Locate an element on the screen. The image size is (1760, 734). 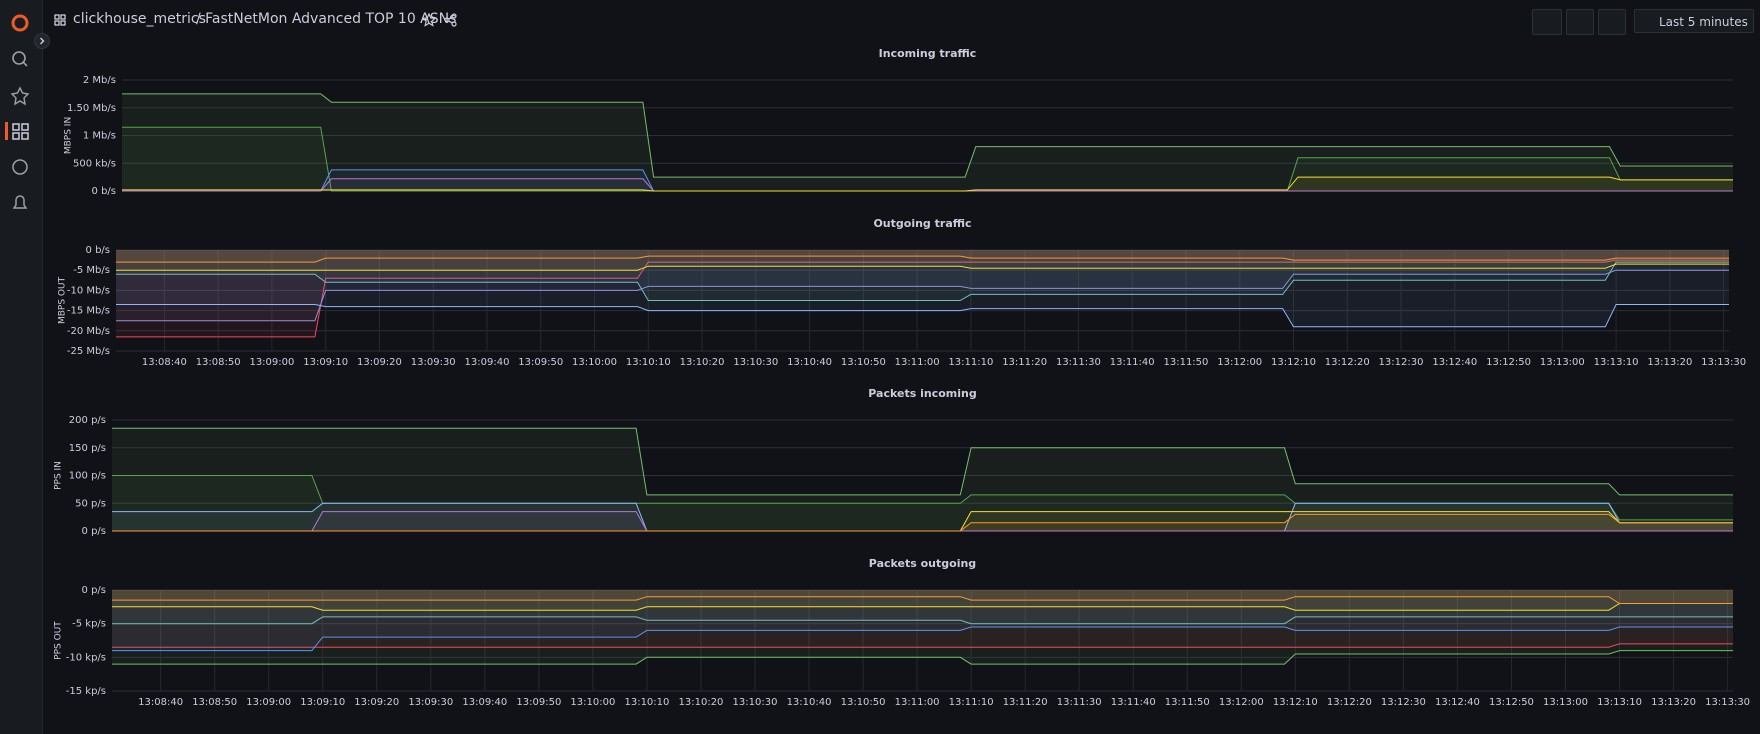
alert-icon is located at coordinates (20, 202).